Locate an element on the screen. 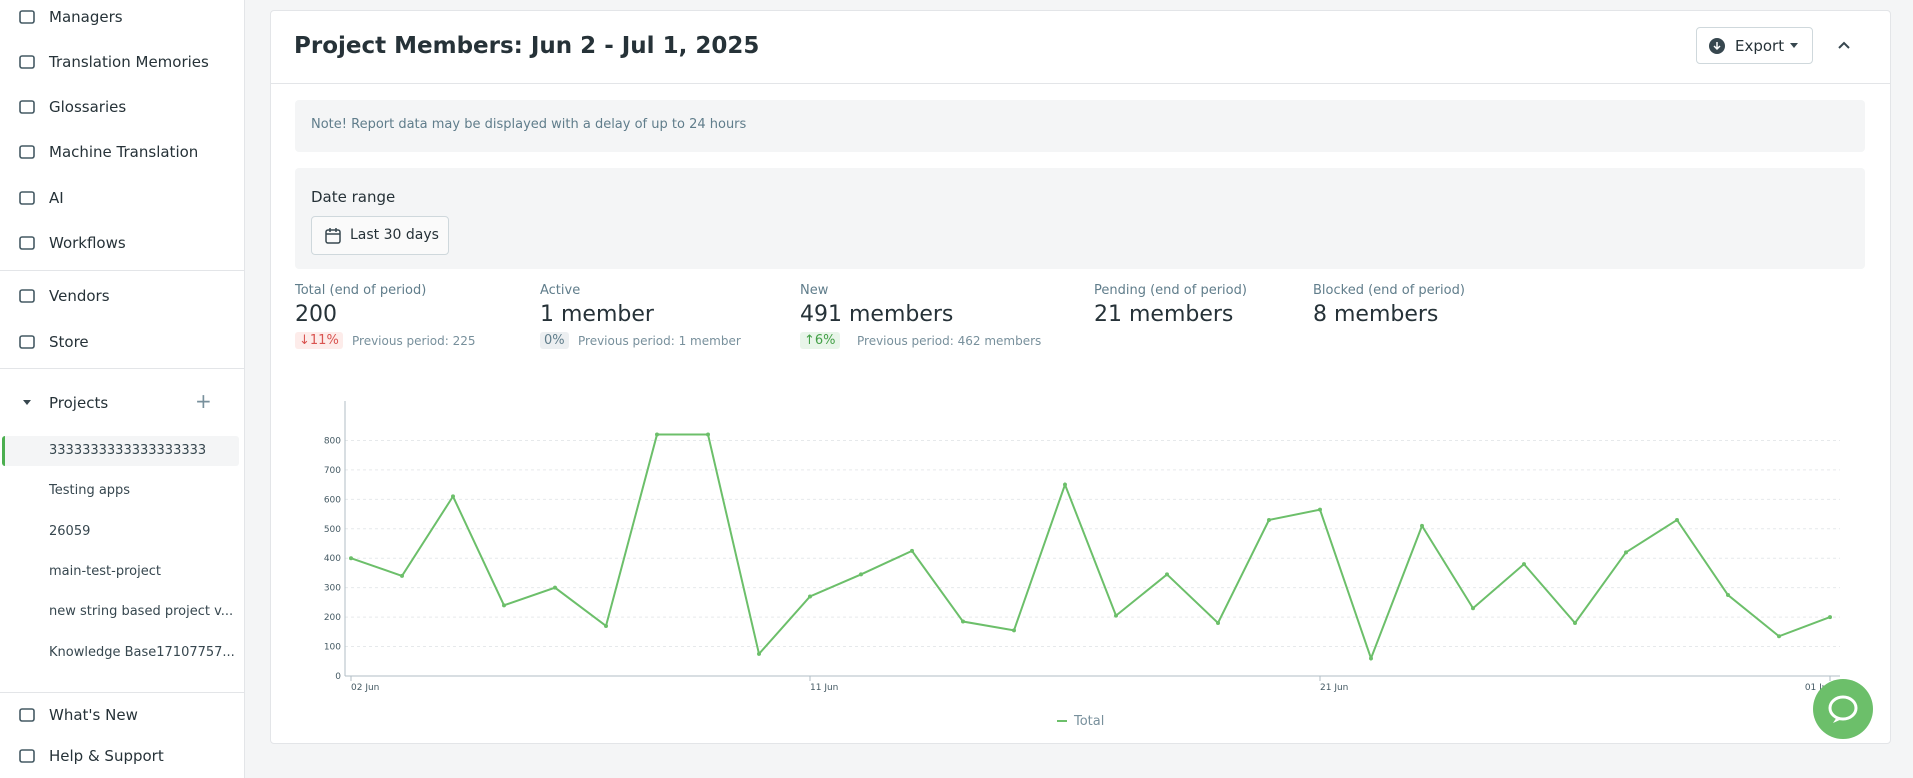 The image size is (1913, 778). stat-label: Pending (end of period) is located at coordinates (1170, 290).